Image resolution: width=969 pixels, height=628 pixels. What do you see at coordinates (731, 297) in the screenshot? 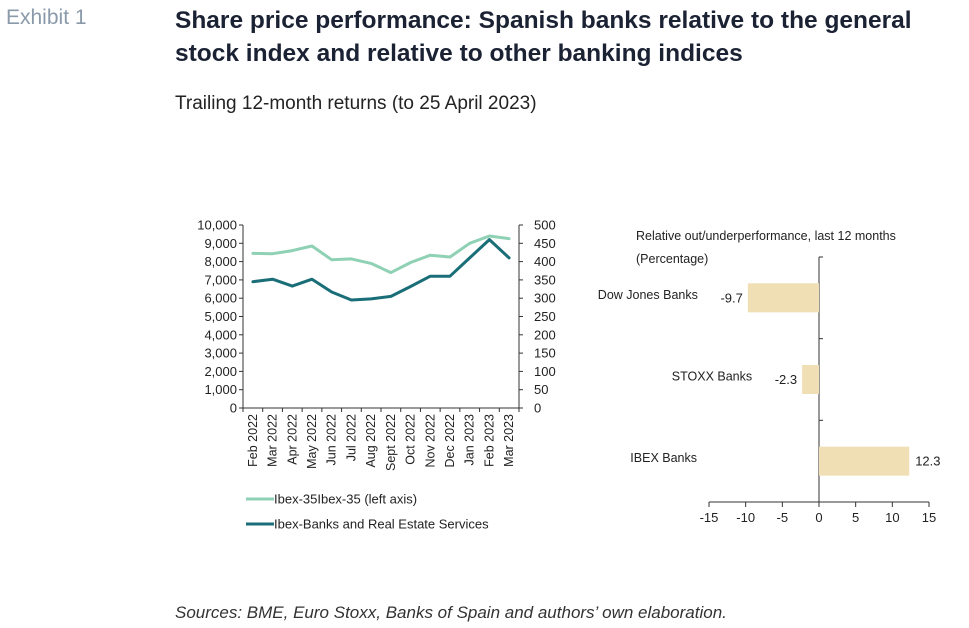
I see `bar-value-label: -9.7` at bounding box center [731, 297].